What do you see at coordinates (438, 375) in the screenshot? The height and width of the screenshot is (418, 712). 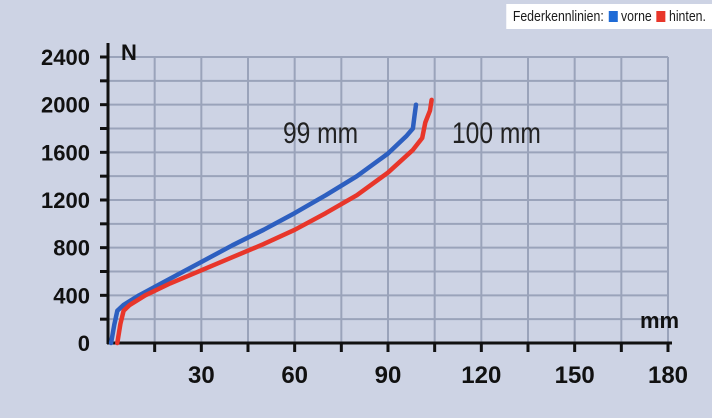 I see `x-tick-labels: 30 60 90 120 150 180` at bounding box center [438, 375].